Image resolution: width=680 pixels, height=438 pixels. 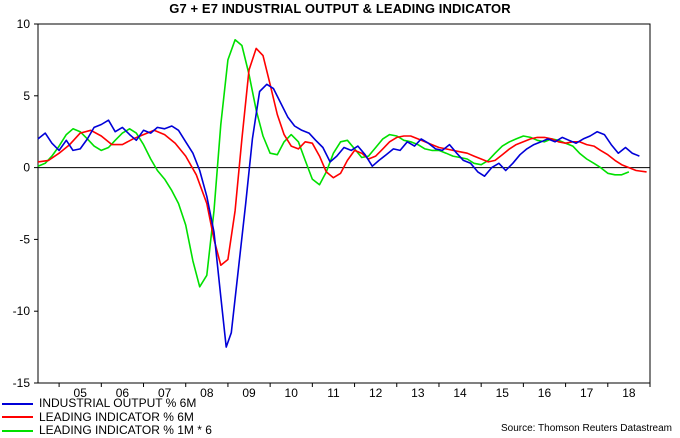 What do you see at coordinates (17, 417) in the screenshot?
I see `legend-swatch-leading-6m` at bounding box center [17, 417].